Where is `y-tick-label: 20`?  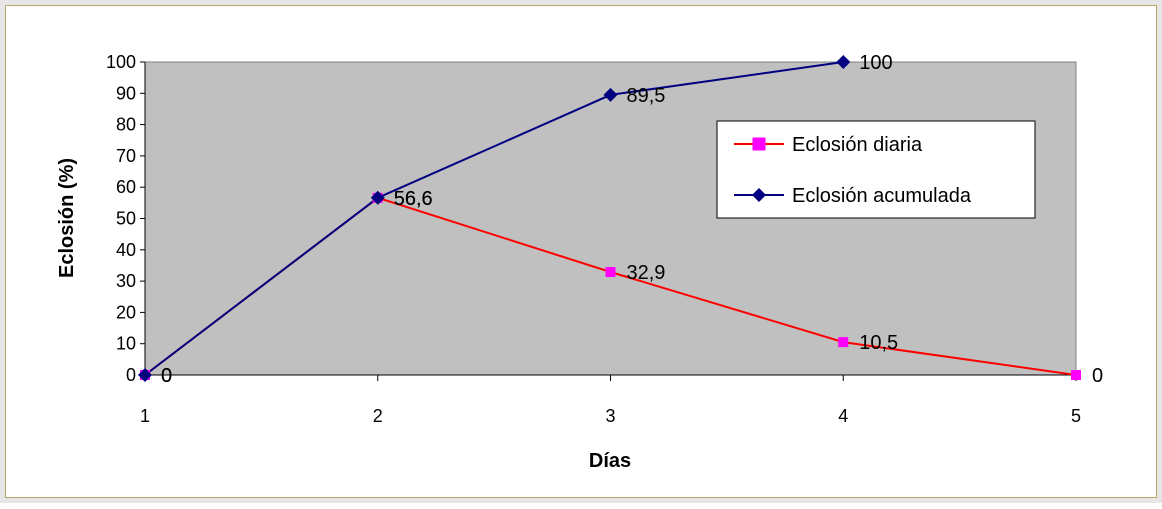
y-tick-label: 20 is located at coordinates (126, 312).